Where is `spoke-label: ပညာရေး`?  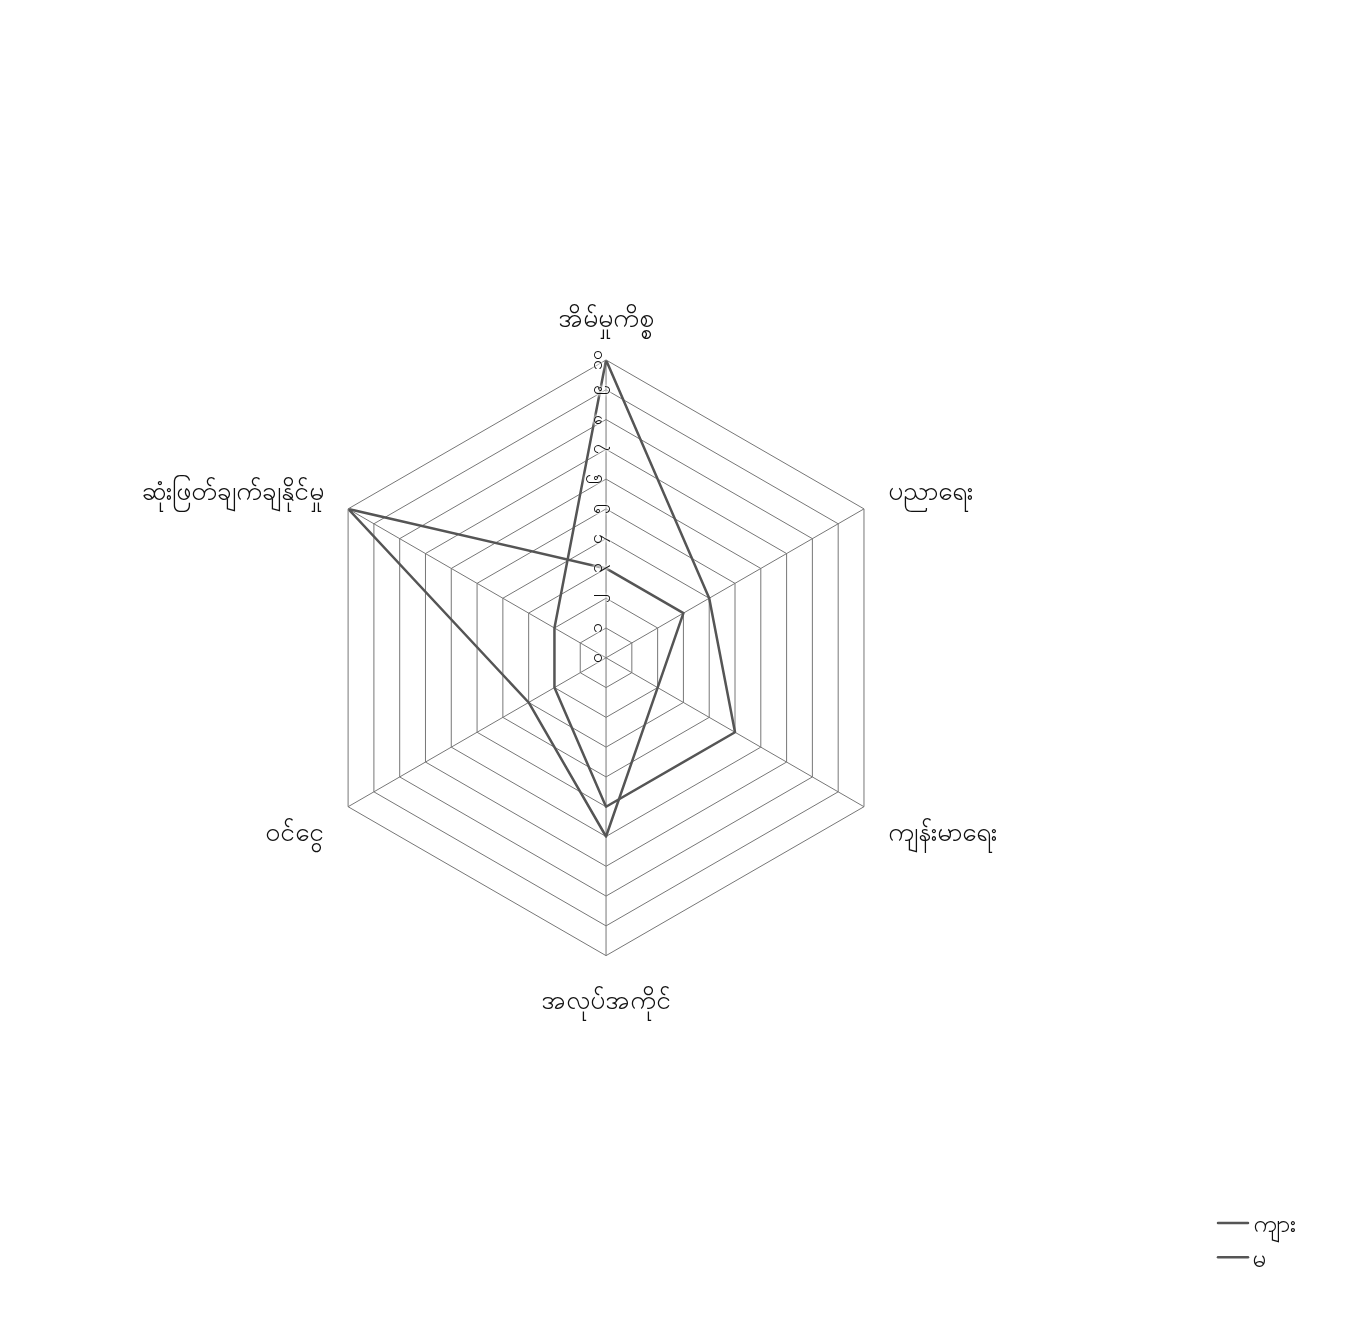
spoke-label: ပညာရေး is located at coordinates (930, 494).